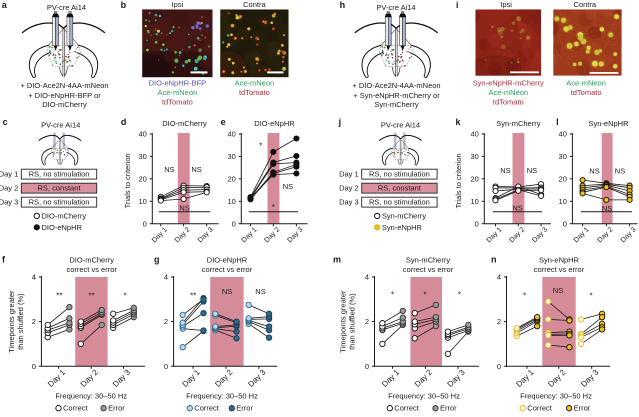 Image resolution: width=639 pixels, height=417 pixels. Describe the element at coordinates (5, 122) in the screenshot. I see `svg-text: c` at that location.